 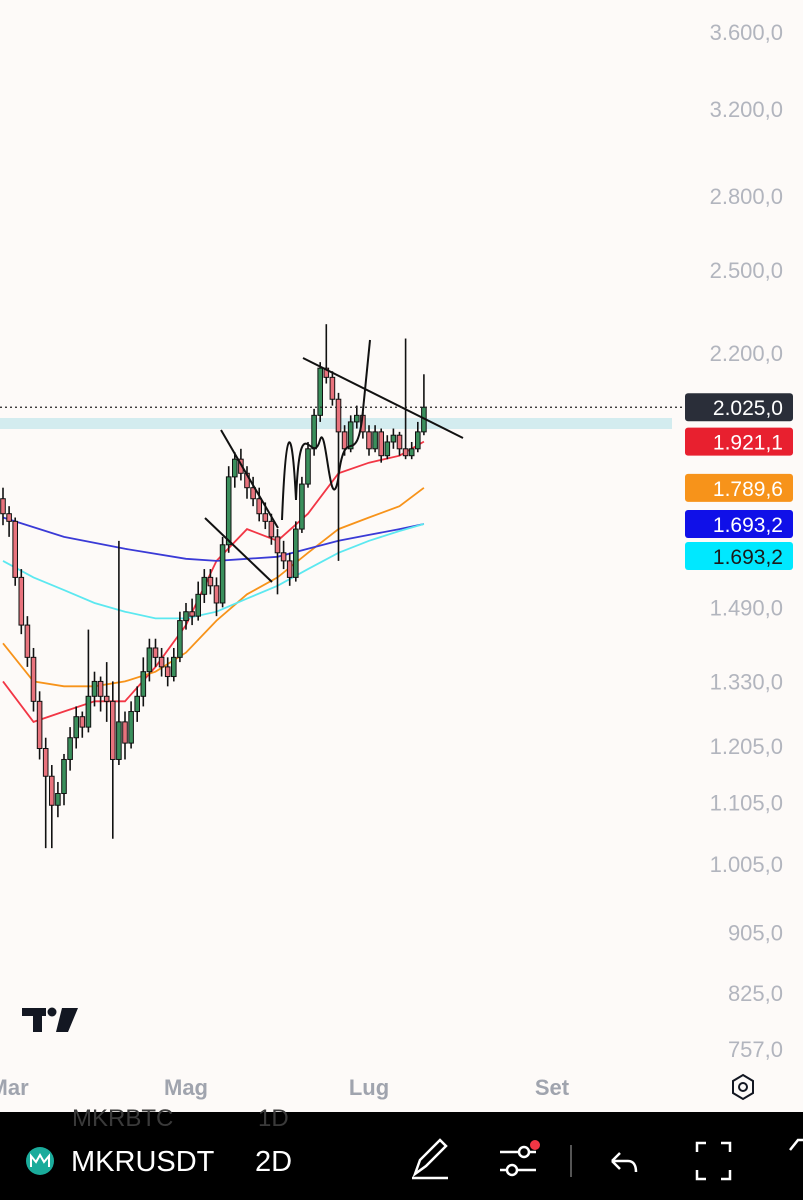 I want to click on y-tick-label: 1.205,0, so click(x=746, y=746).